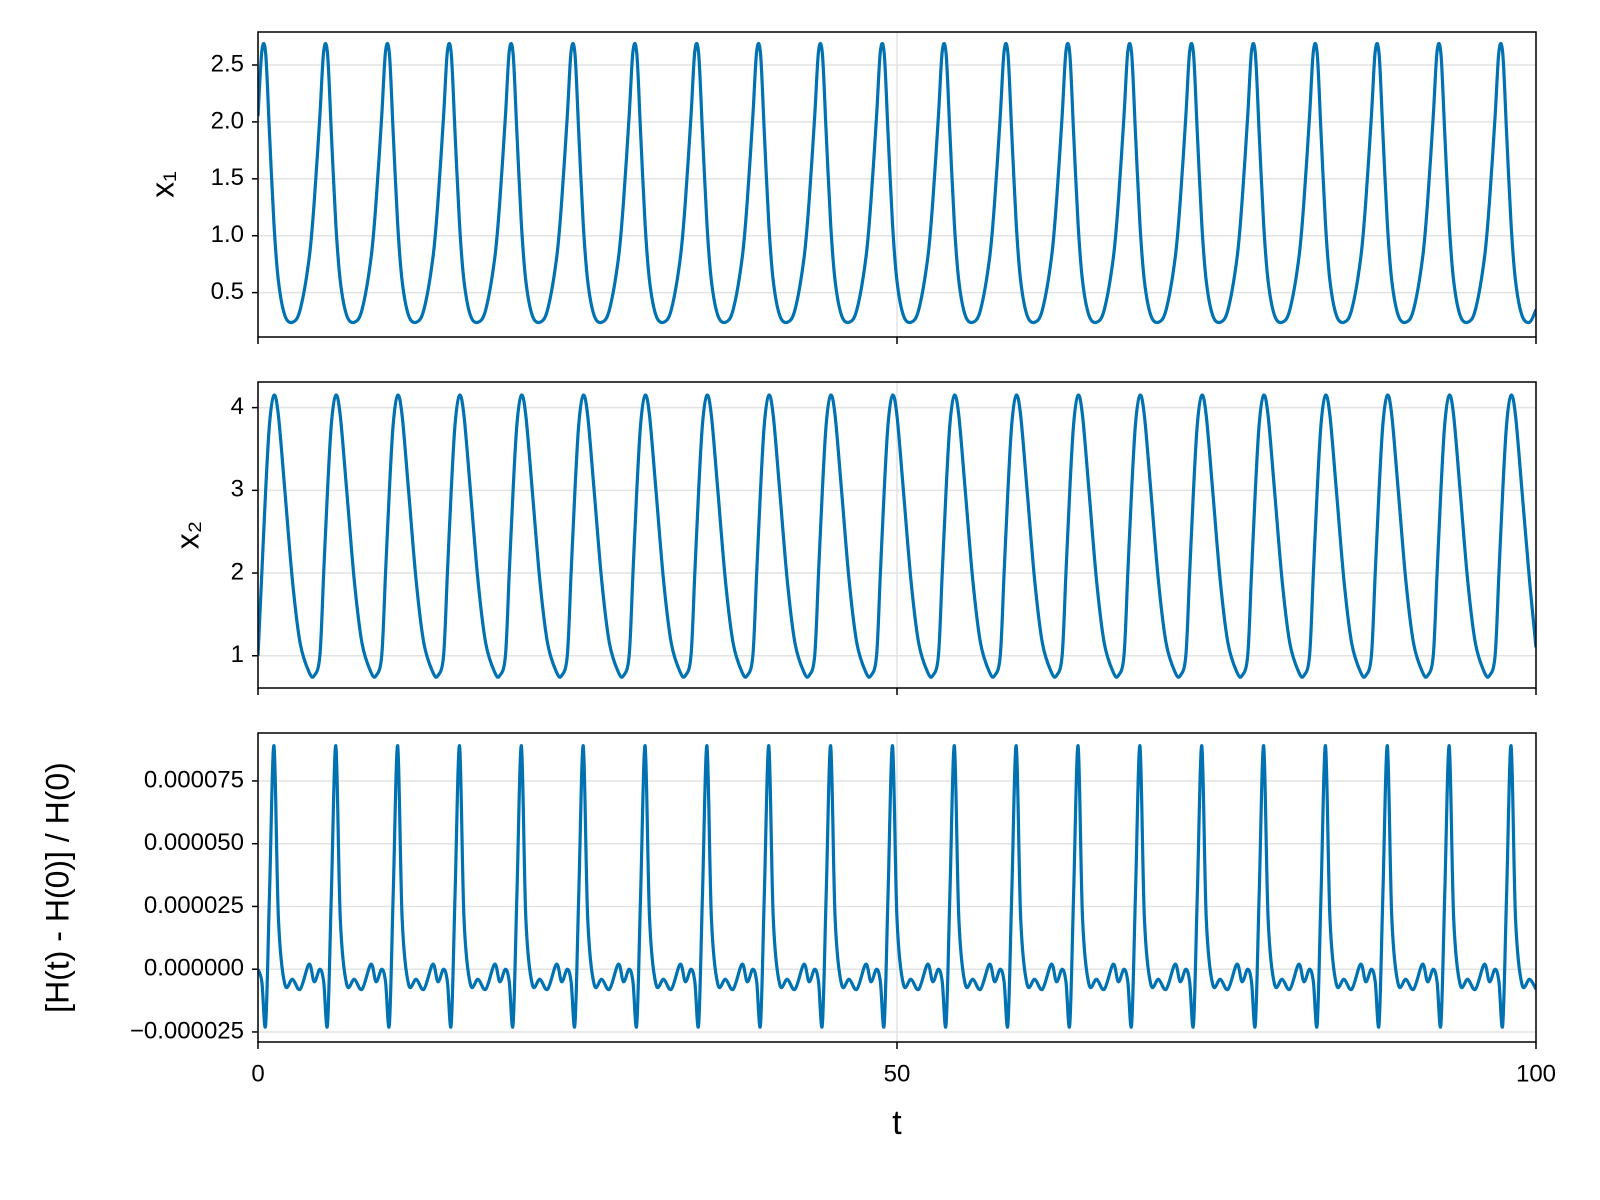  What do you see at coordinates (227, 177) in the screenshot?
I see `y-tick-label: 1.5` at bounding box center [227, 177].